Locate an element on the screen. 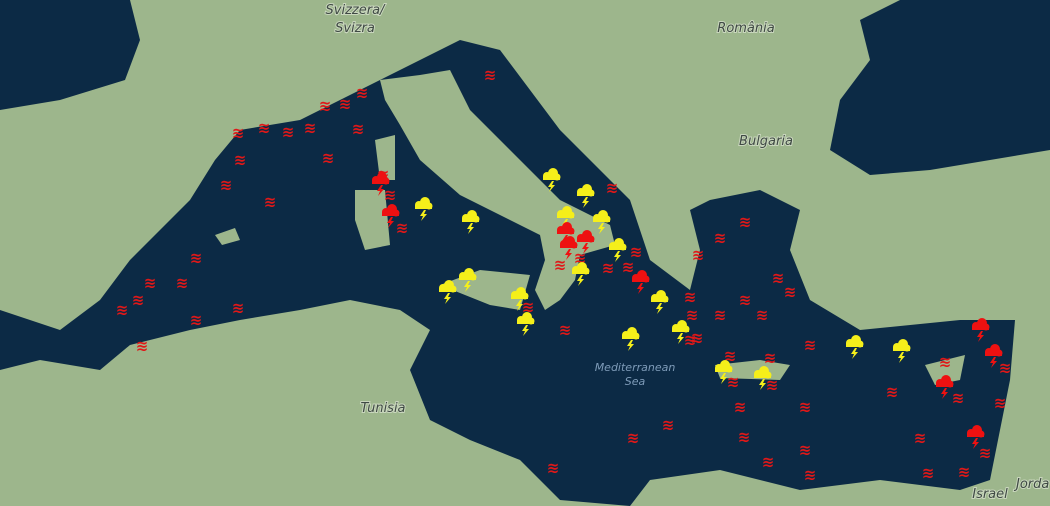 This screenshot has height=506, width=1050. place-label: Svizzera/ is located at coordinates (356, 10).